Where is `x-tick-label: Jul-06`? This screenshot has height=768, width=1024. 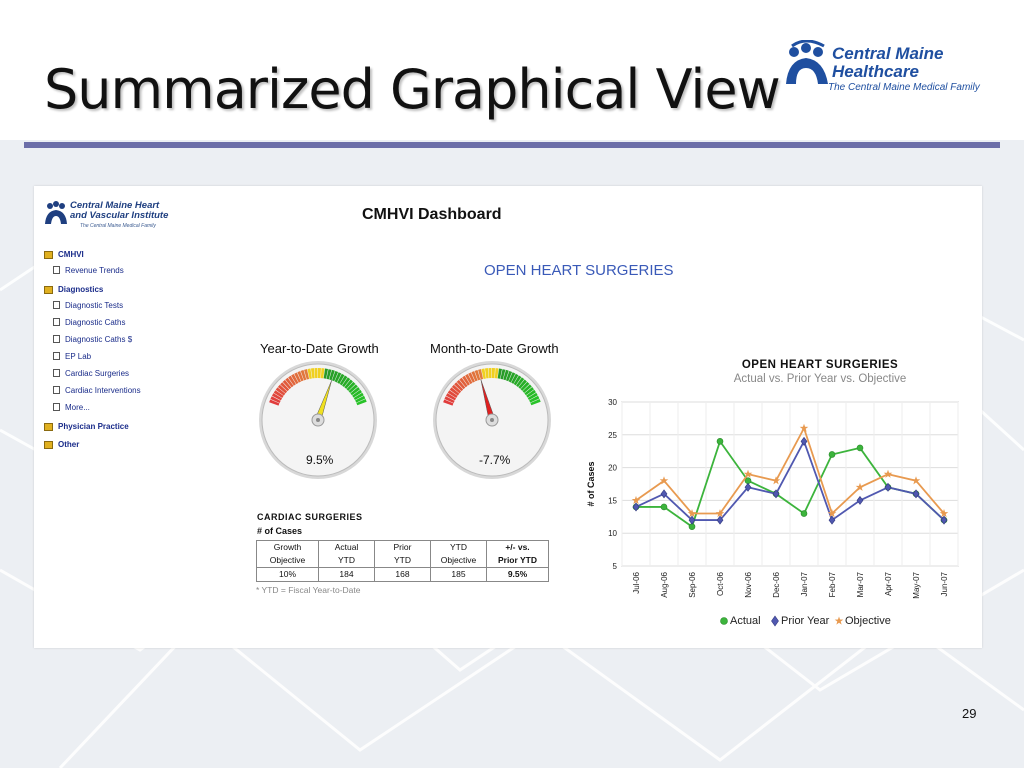 x-tick-label: Jul-06 is located at coordinates (636, 582).